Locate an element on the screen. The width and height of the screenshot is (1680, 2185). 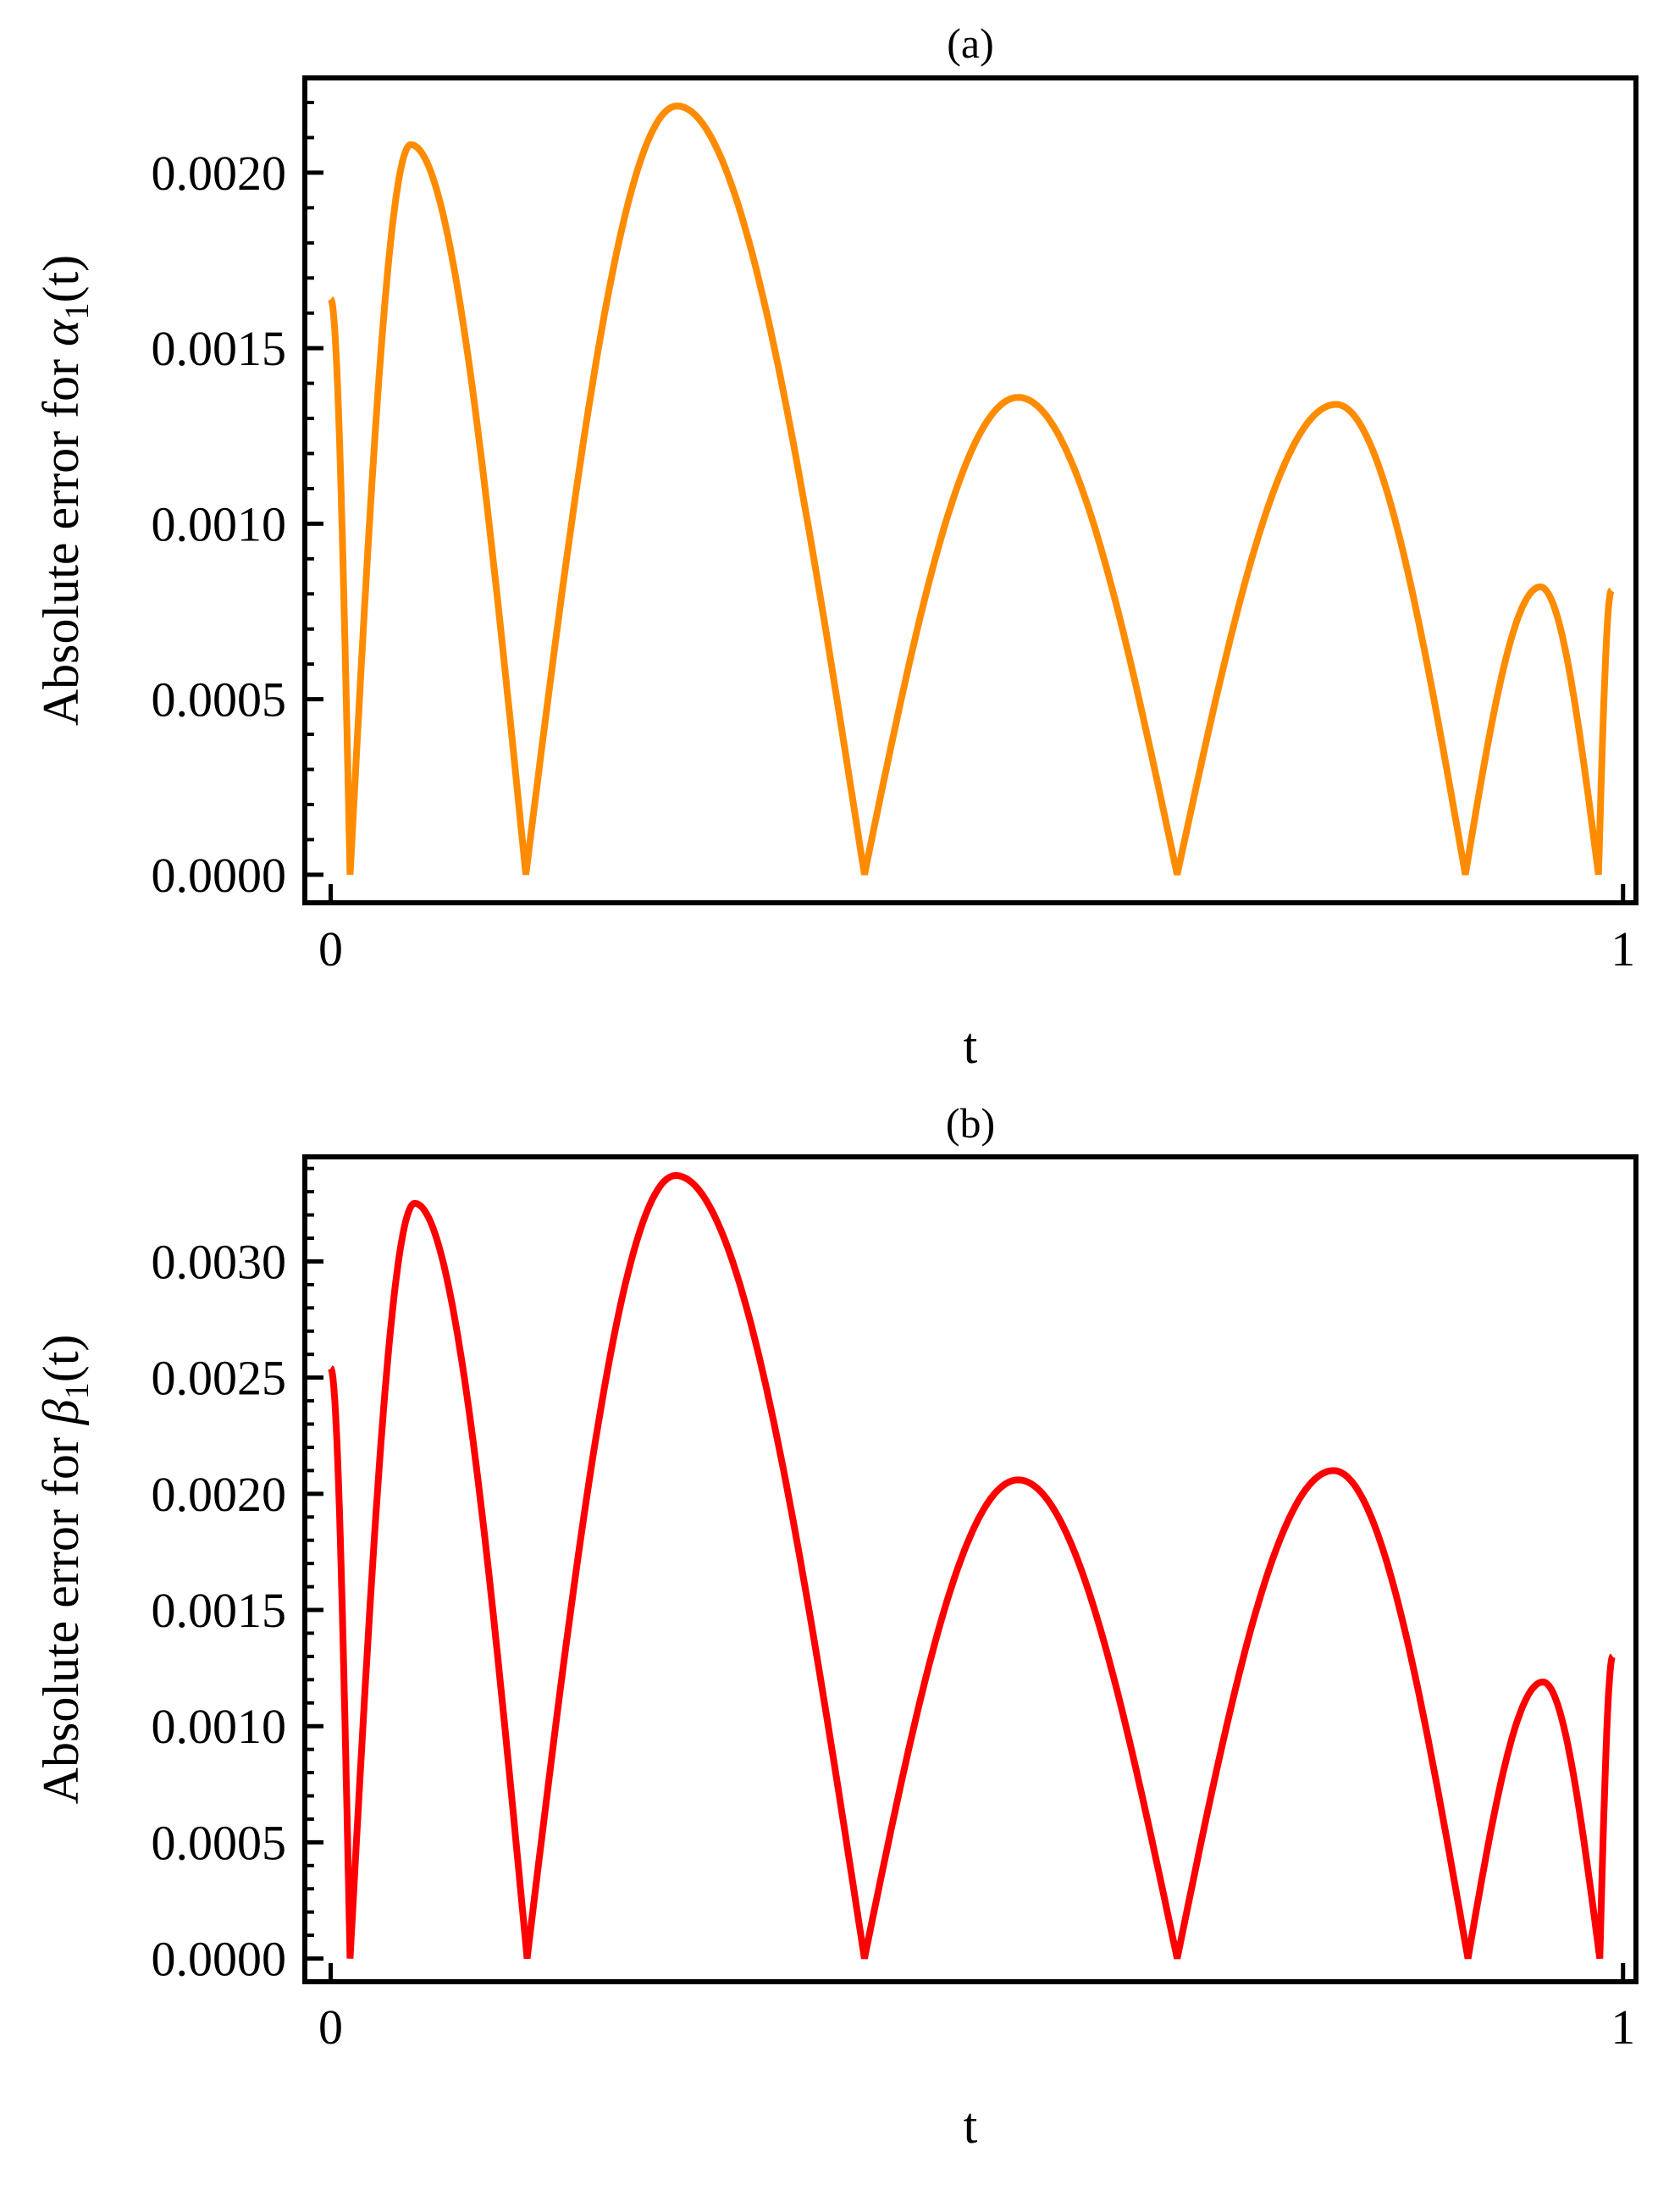
y-axis-ticks: 0.0000 0.0005 0.0010 0.0015 0.0020 is located at coordinates (237, 502).